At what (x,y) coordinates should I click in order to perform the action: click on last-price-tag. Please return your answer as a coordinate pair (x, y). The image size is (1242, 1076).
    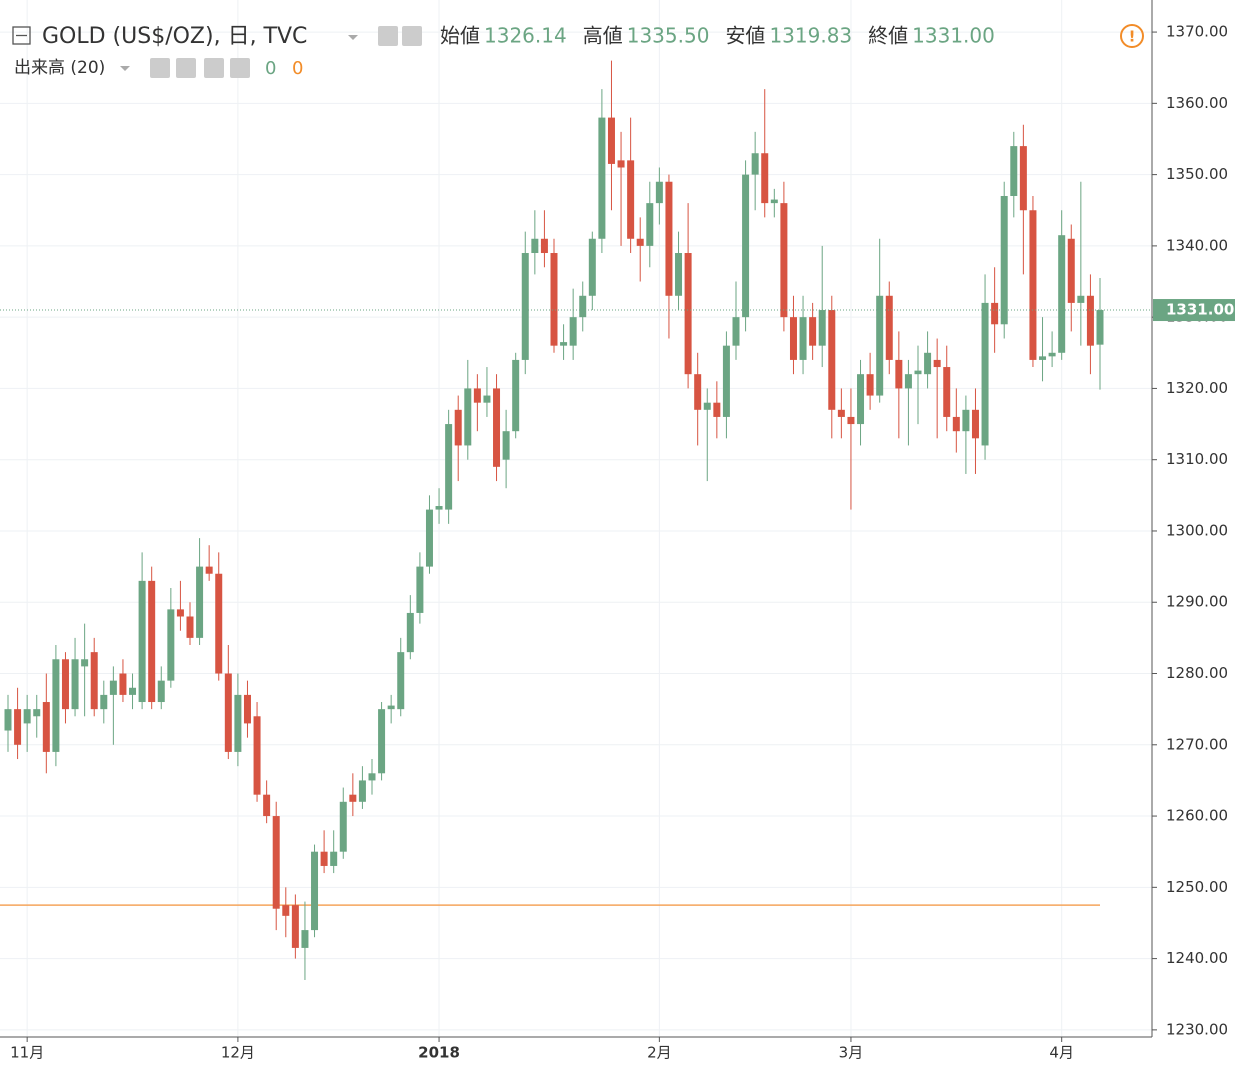
    Looking at the image, I should click on (1194, 310).